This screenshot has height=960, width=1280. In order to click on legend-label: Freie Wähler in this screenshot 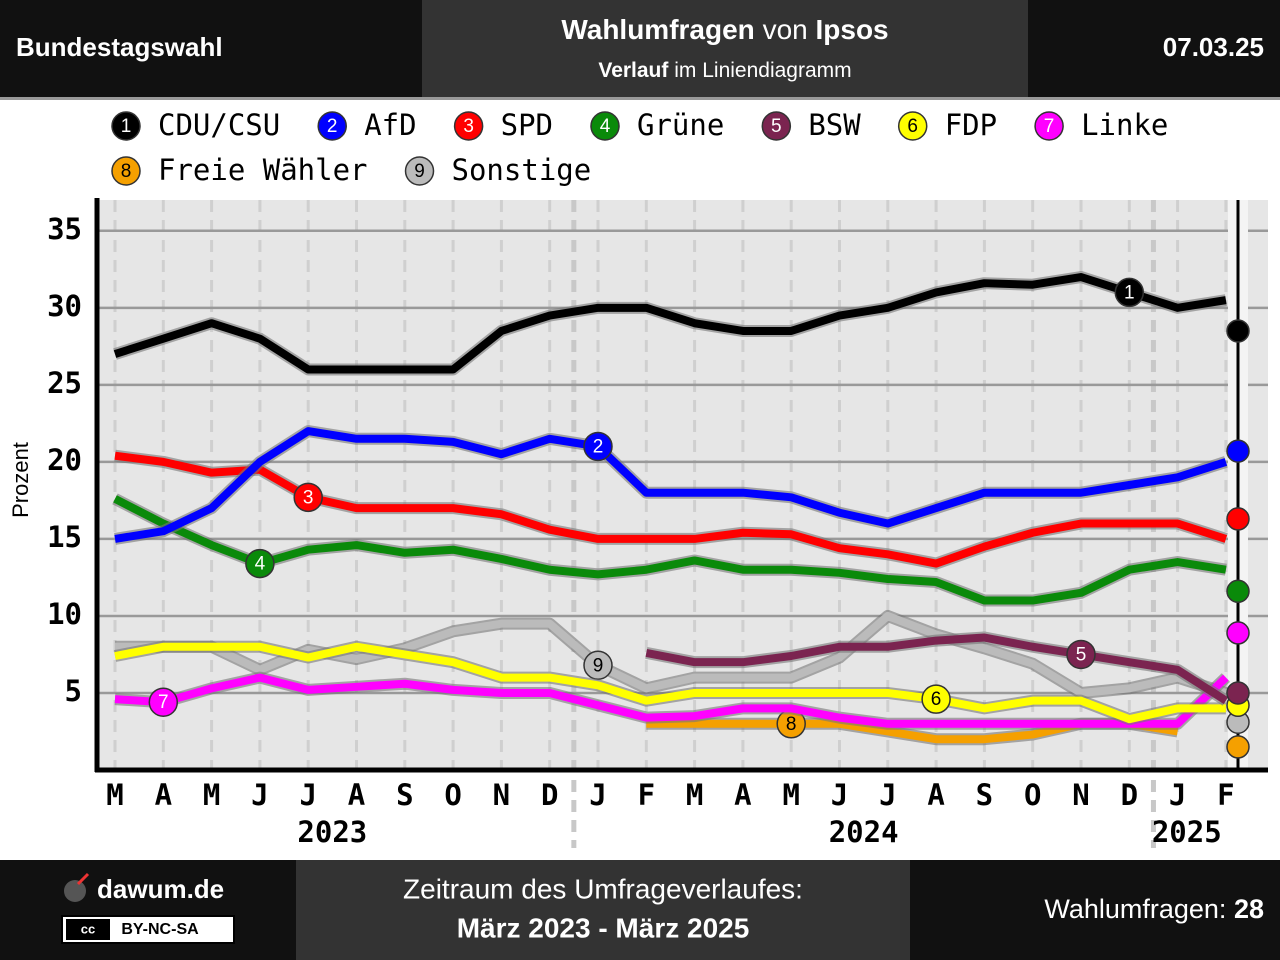, I will do `click(263, 170)`.